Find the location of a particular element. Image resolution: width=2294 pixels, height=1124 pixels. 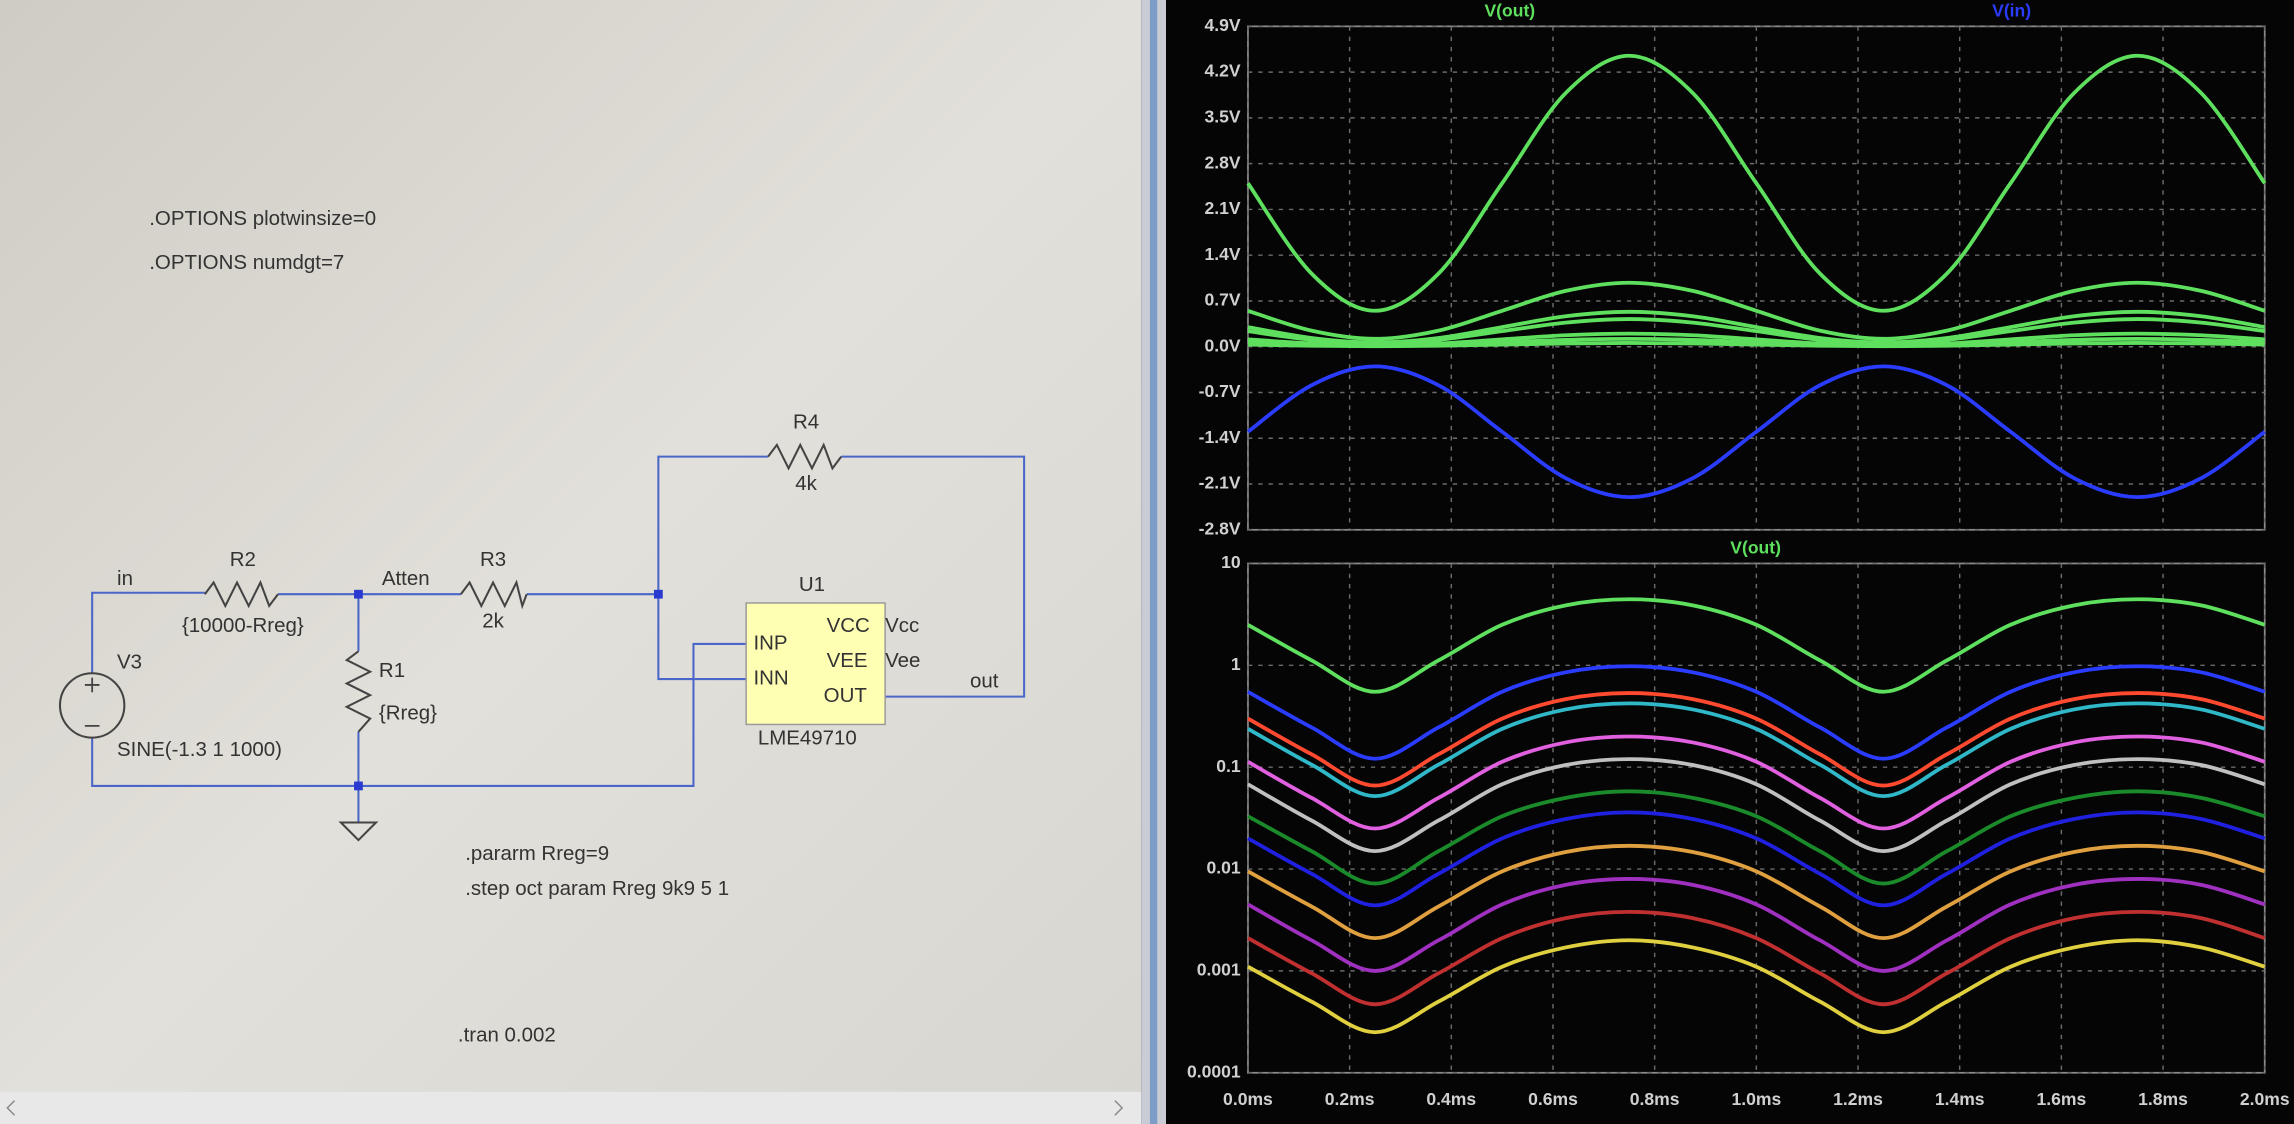

x-tick-label: 1.2ms is located at coordinates (1858, 1099).